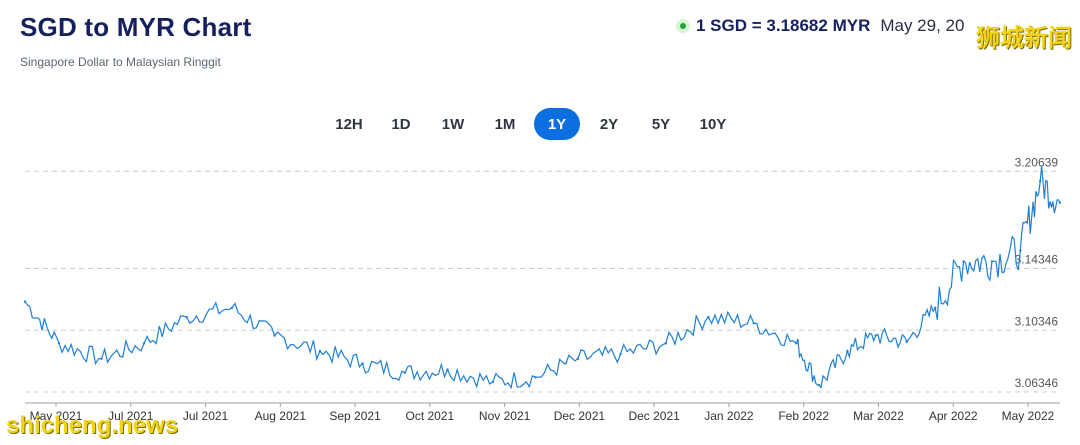 The height and width of the screenshot is (445, 1080). Describe the element at coordinates (1028, 416) in the screenshot. I see `x-tick-label: May 2022` at that location.